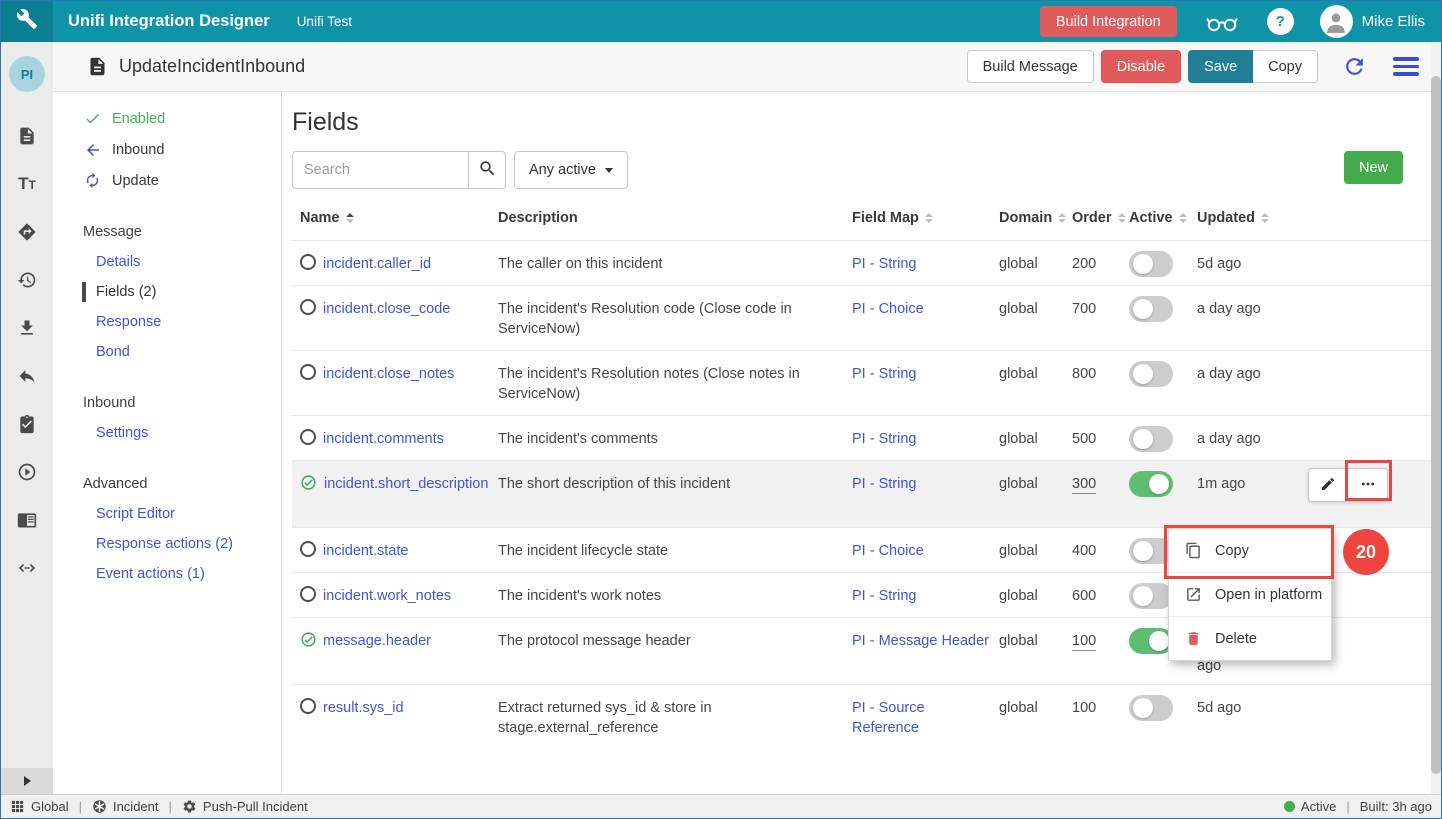 This screenshot has width=1442, height=819. I want to click on app-logo, so click(27, 21).